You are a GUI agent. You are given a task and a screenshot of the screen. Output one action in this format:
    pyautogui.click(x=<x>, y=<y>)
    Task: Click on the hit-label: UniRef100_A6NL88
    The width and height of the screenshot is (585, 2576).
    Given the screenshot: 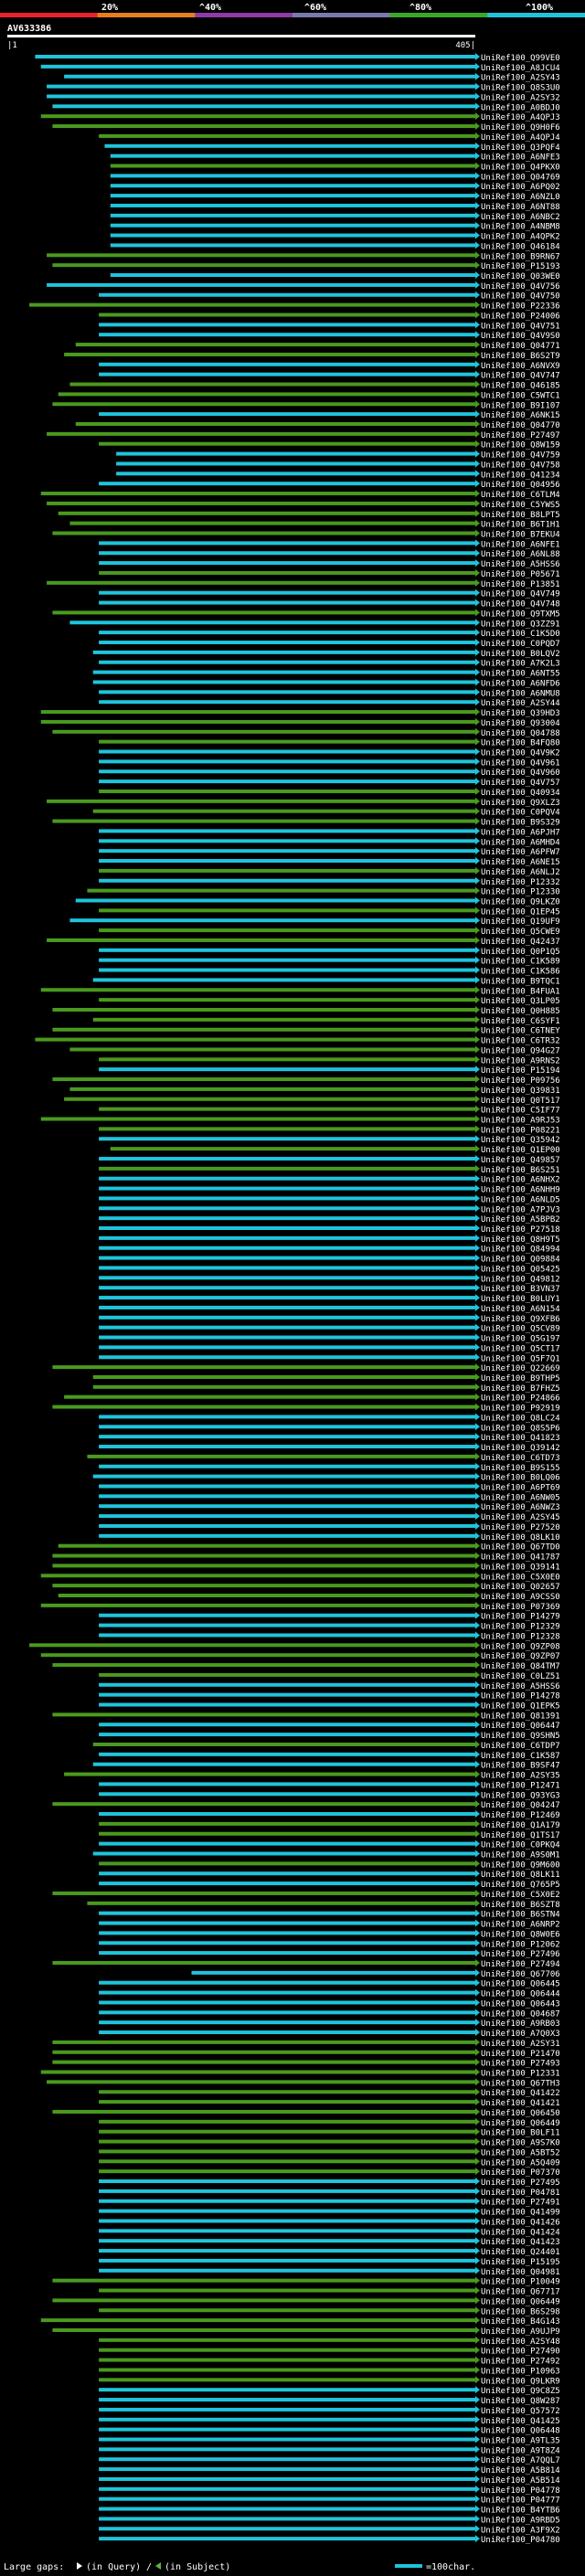 What is the action you would take?
    pyautogui.click(x=520, y=554)
    